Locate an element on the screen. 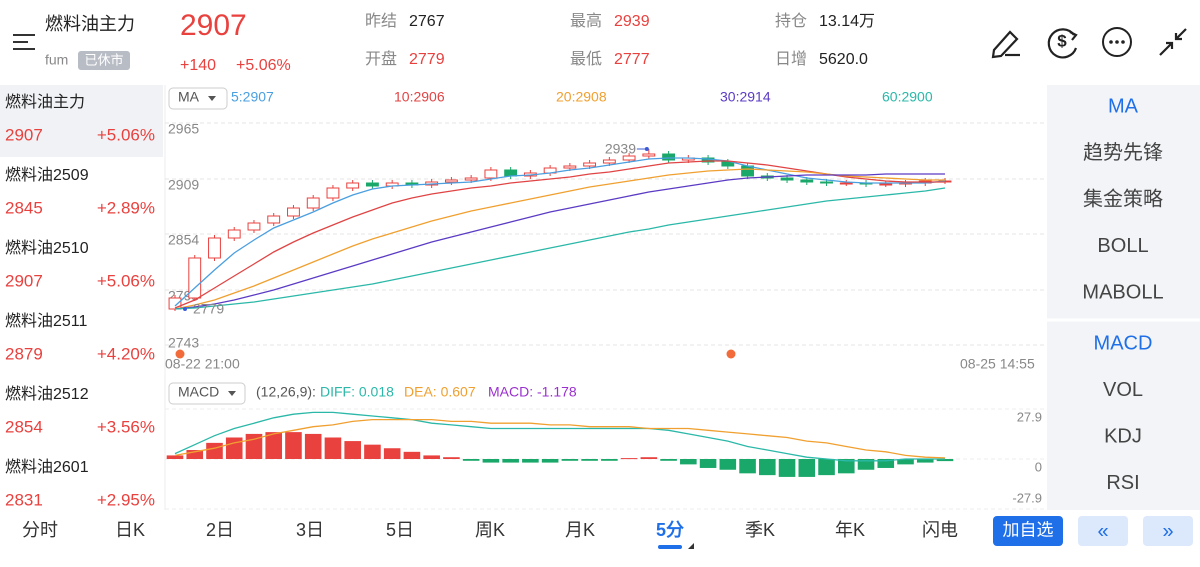  indicator-name: MACD is located at coordinates (198, 392).